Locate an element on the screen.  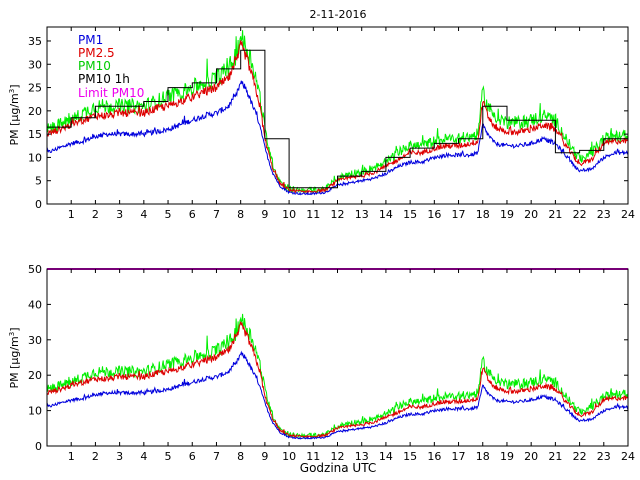
bottom-x-tick-label-10: 10 is located at coordinates (289, 456).